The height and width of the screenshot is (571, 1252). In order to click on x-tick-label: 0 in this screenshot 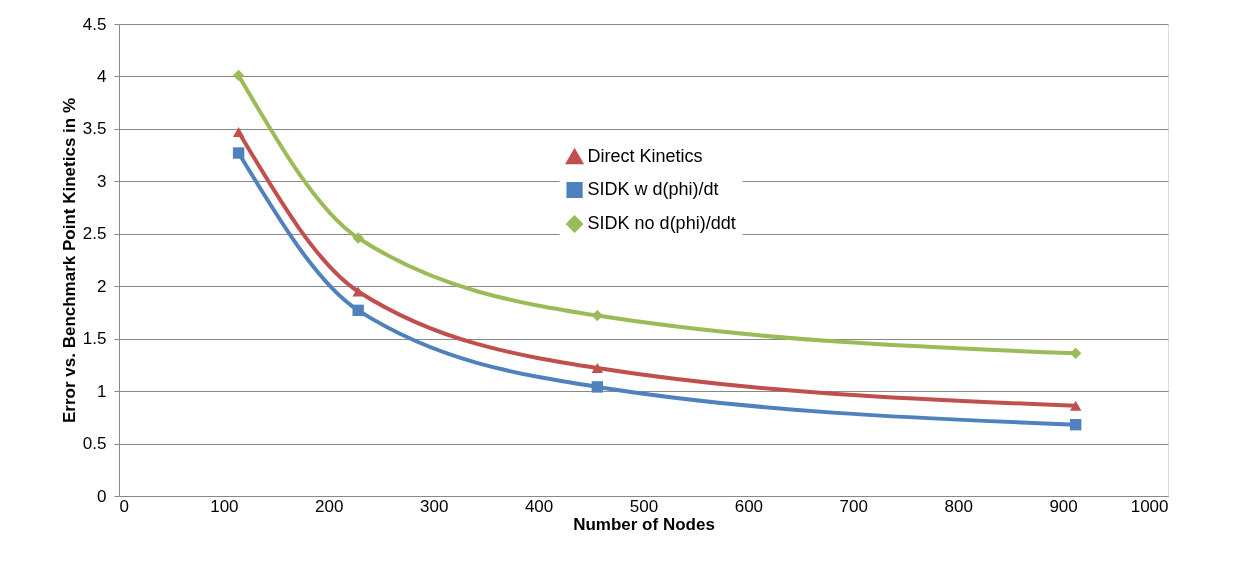, I will do `click(124, 506)`.